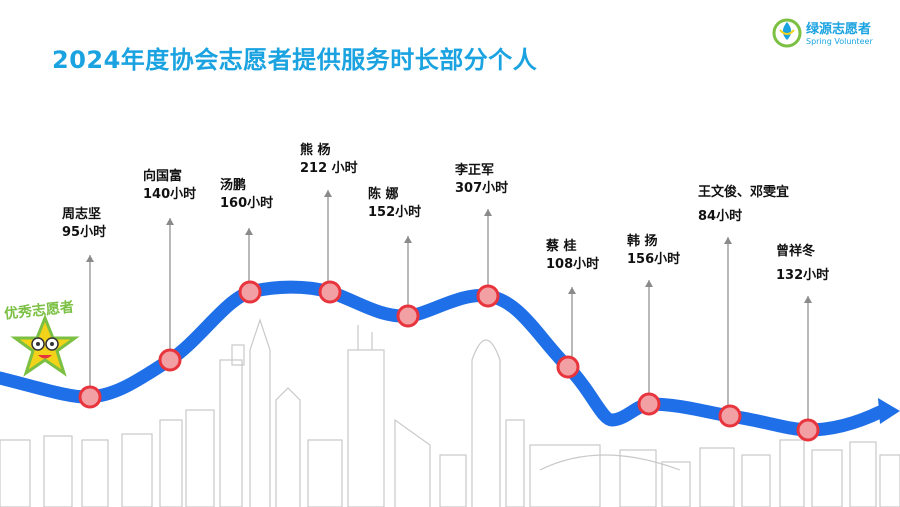 This screenshot has height=507, width=900. I want to click on volunteer-label: 周志坚 95小时, so click(84, 224).